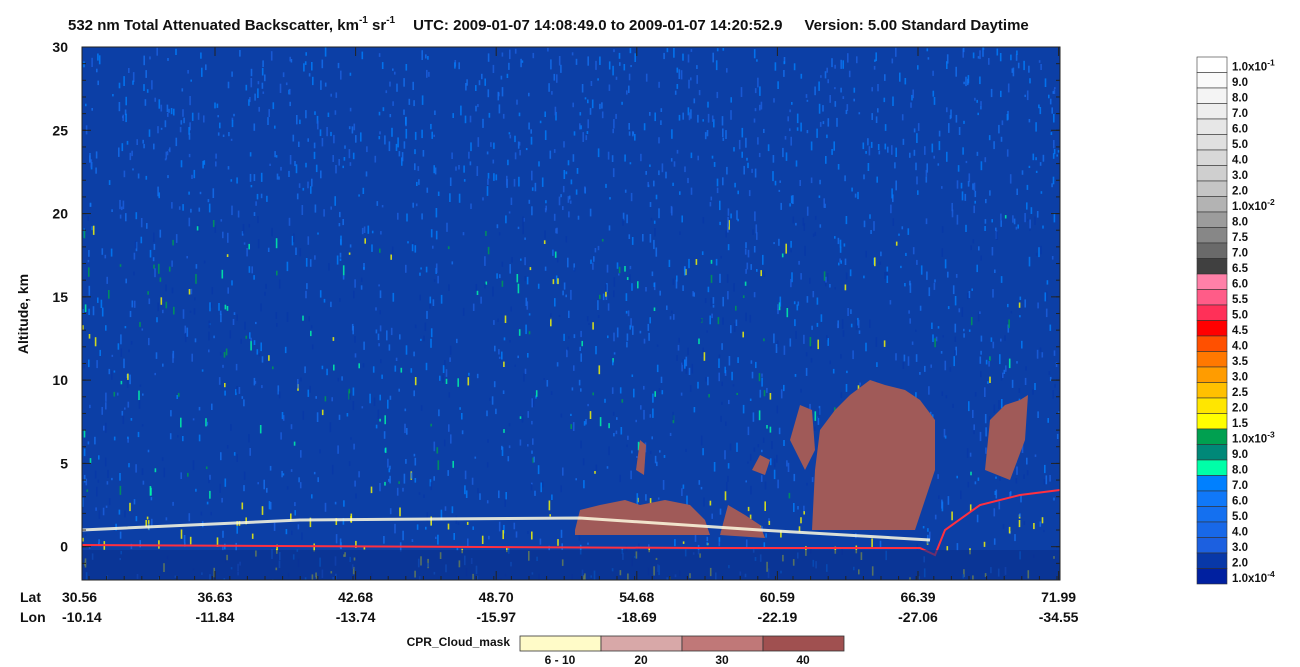 This screenshot has height=667, width=1300. I want to click on surface-return, so click(506, 529).